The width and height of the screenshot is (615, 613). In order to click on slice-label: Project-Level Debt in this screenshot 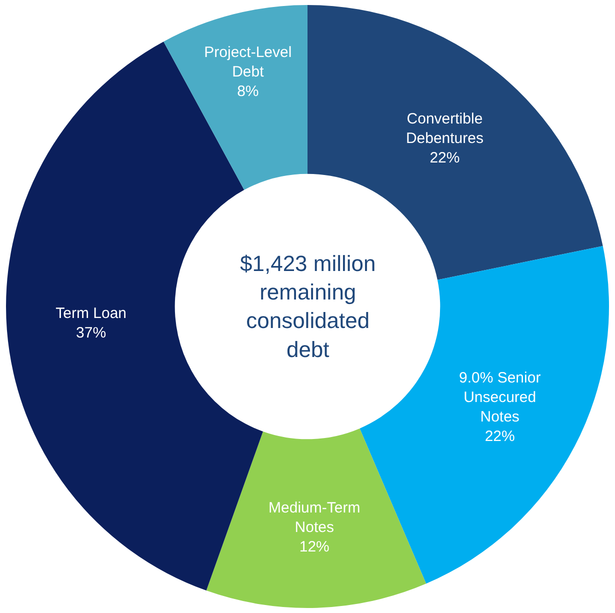, I will do `click(248, 62)`.